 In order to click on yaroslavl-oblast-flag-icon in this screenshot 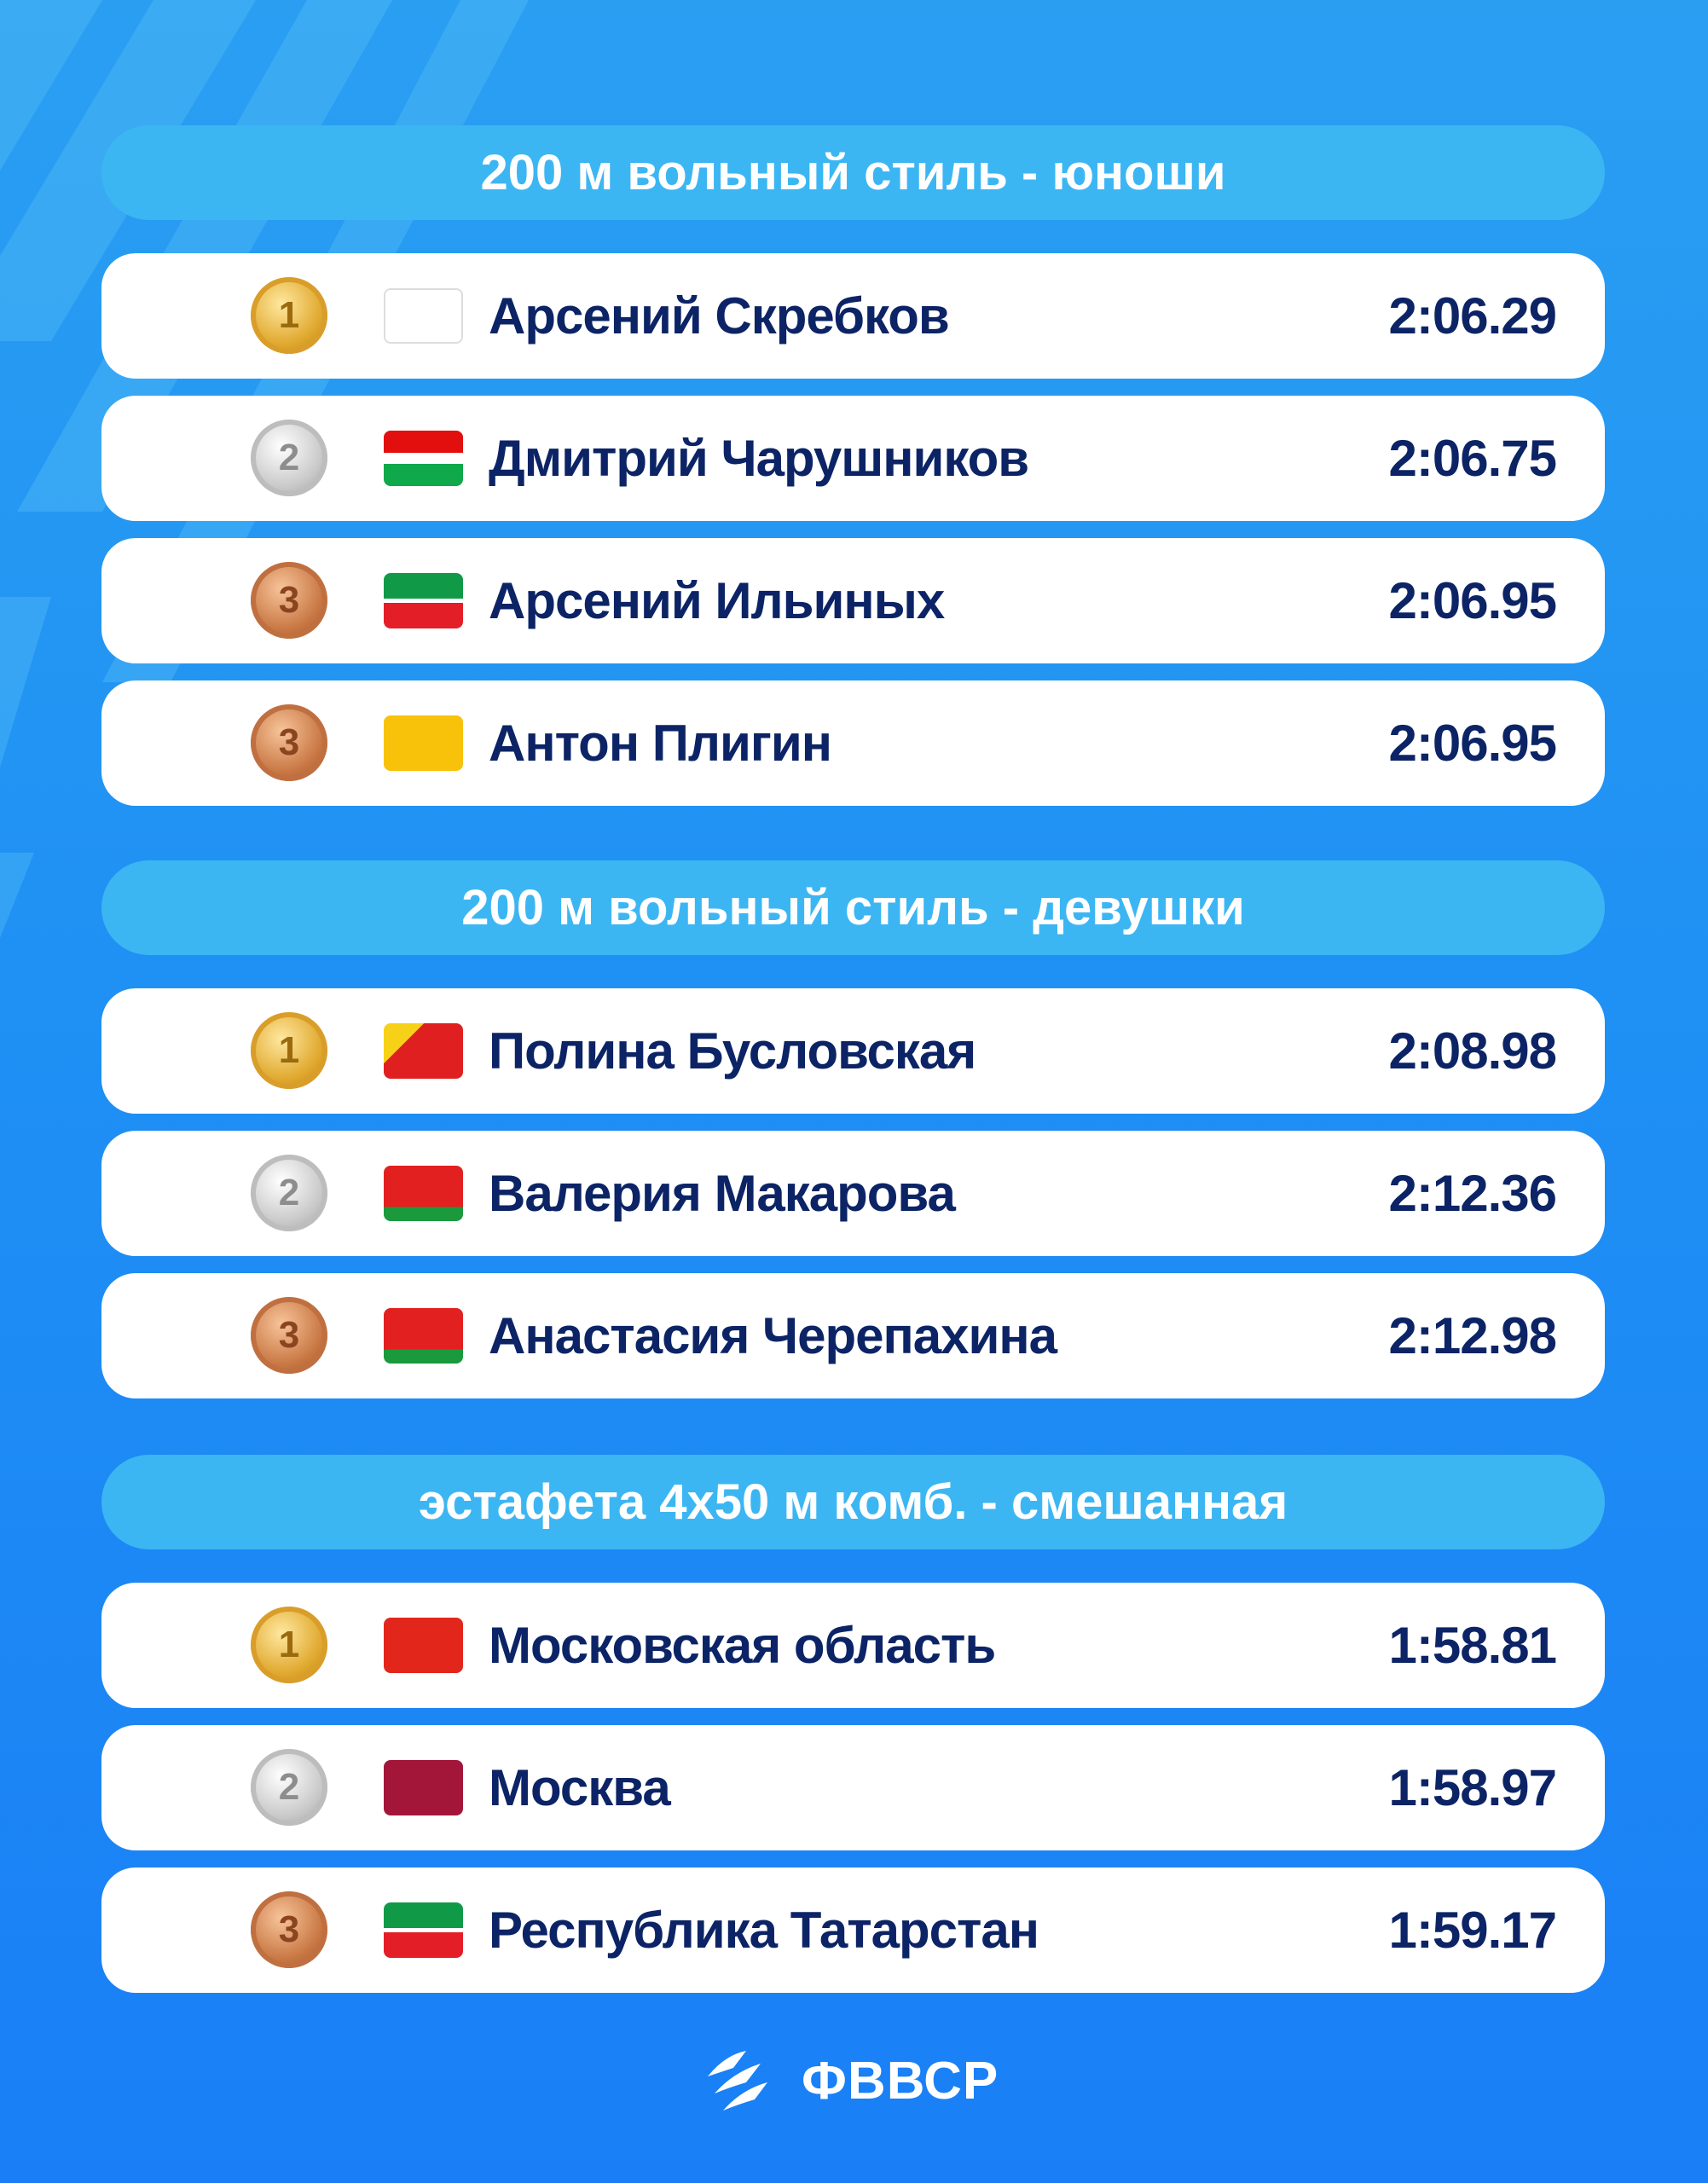, I will do `click(423, 743)`.